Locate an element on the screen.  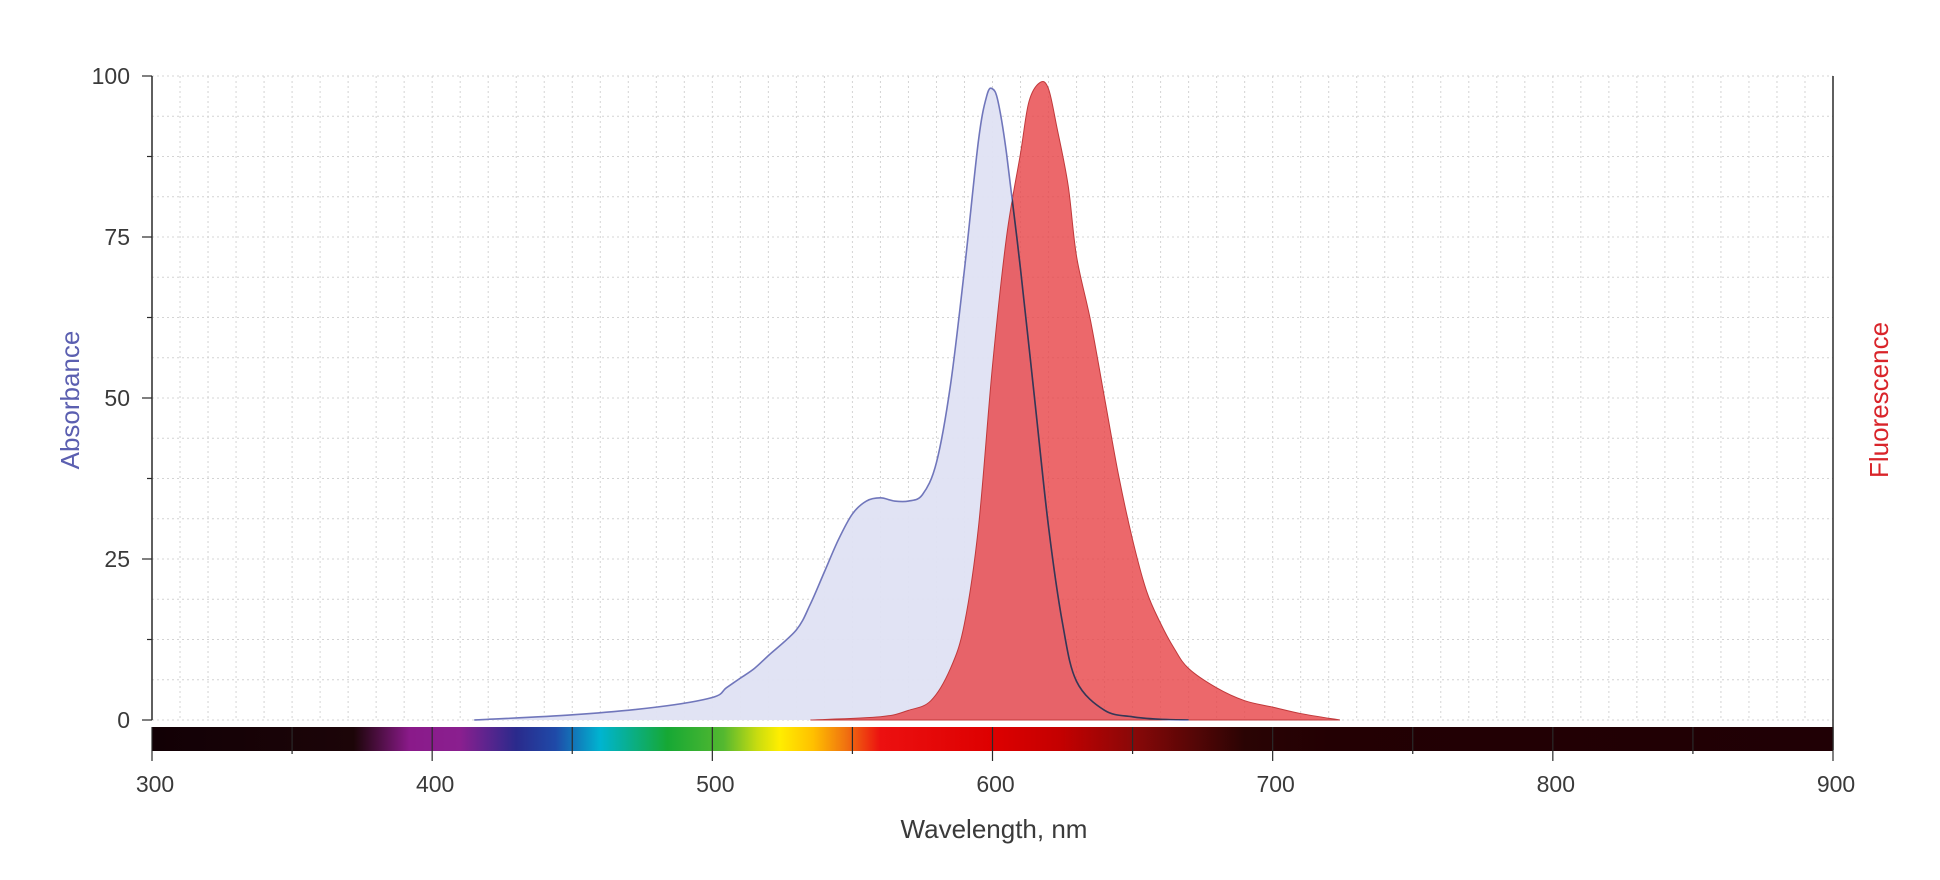
y-tick-label: 0 is located at coordinates (123, 720).